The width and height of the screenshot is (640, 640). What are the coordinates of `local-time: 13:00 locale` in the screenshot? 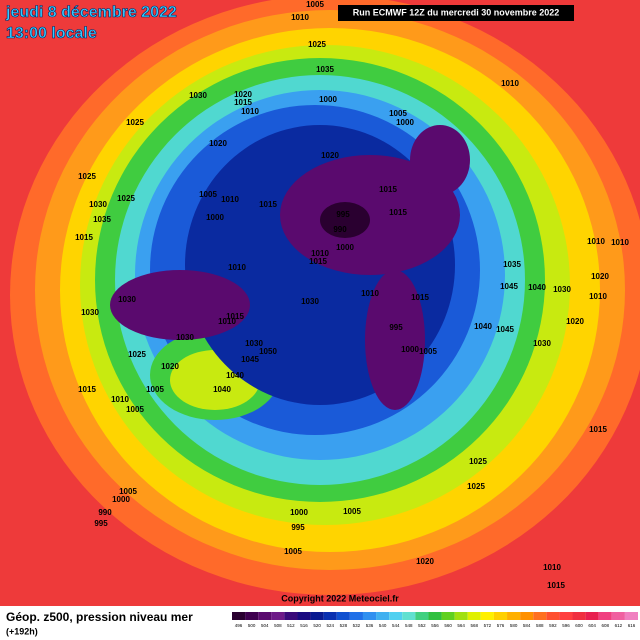 It's located at (51, 33).